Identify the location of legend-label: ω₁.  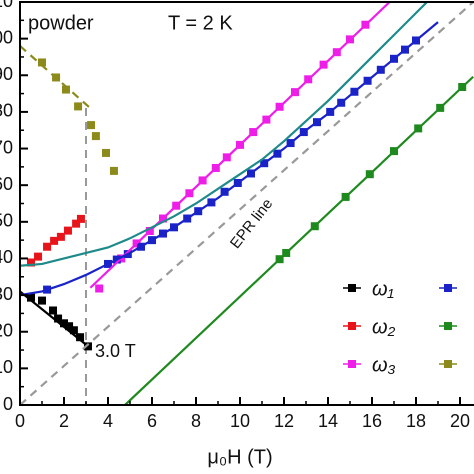
(383, 289).